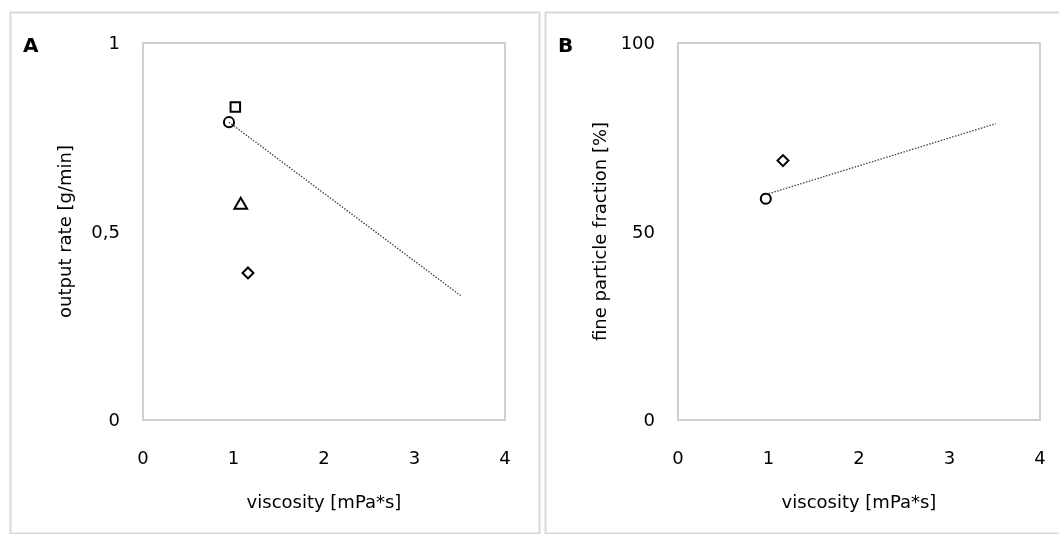  What do you see at coordinates (105, 231) in the screenshot?
I see `y-tick-label: 0,5` at bounding box center [105, 231].